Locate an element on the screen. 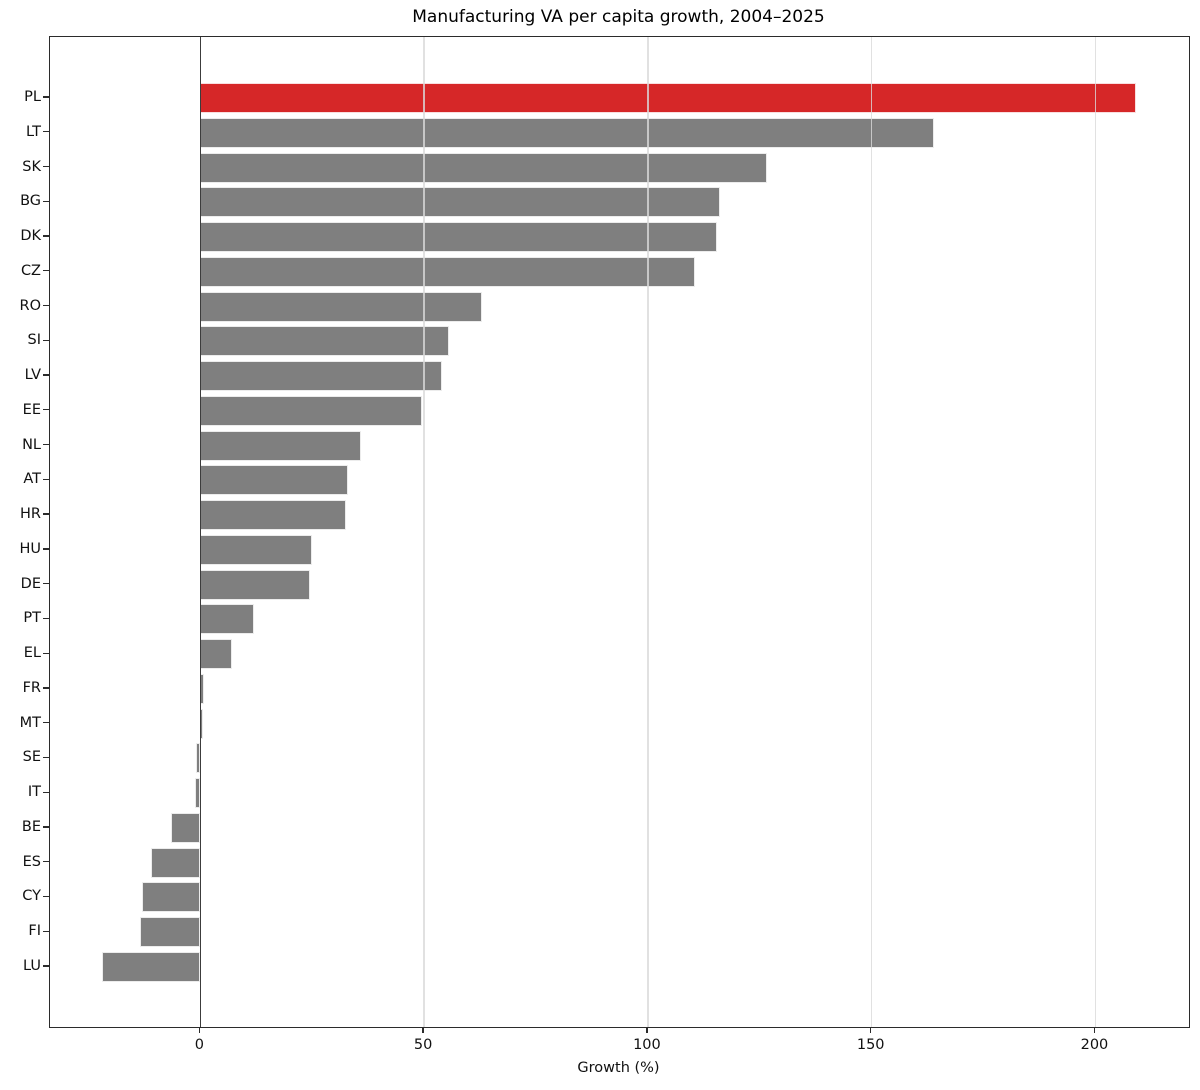  bar-hr is located at coordinates (273, 515).